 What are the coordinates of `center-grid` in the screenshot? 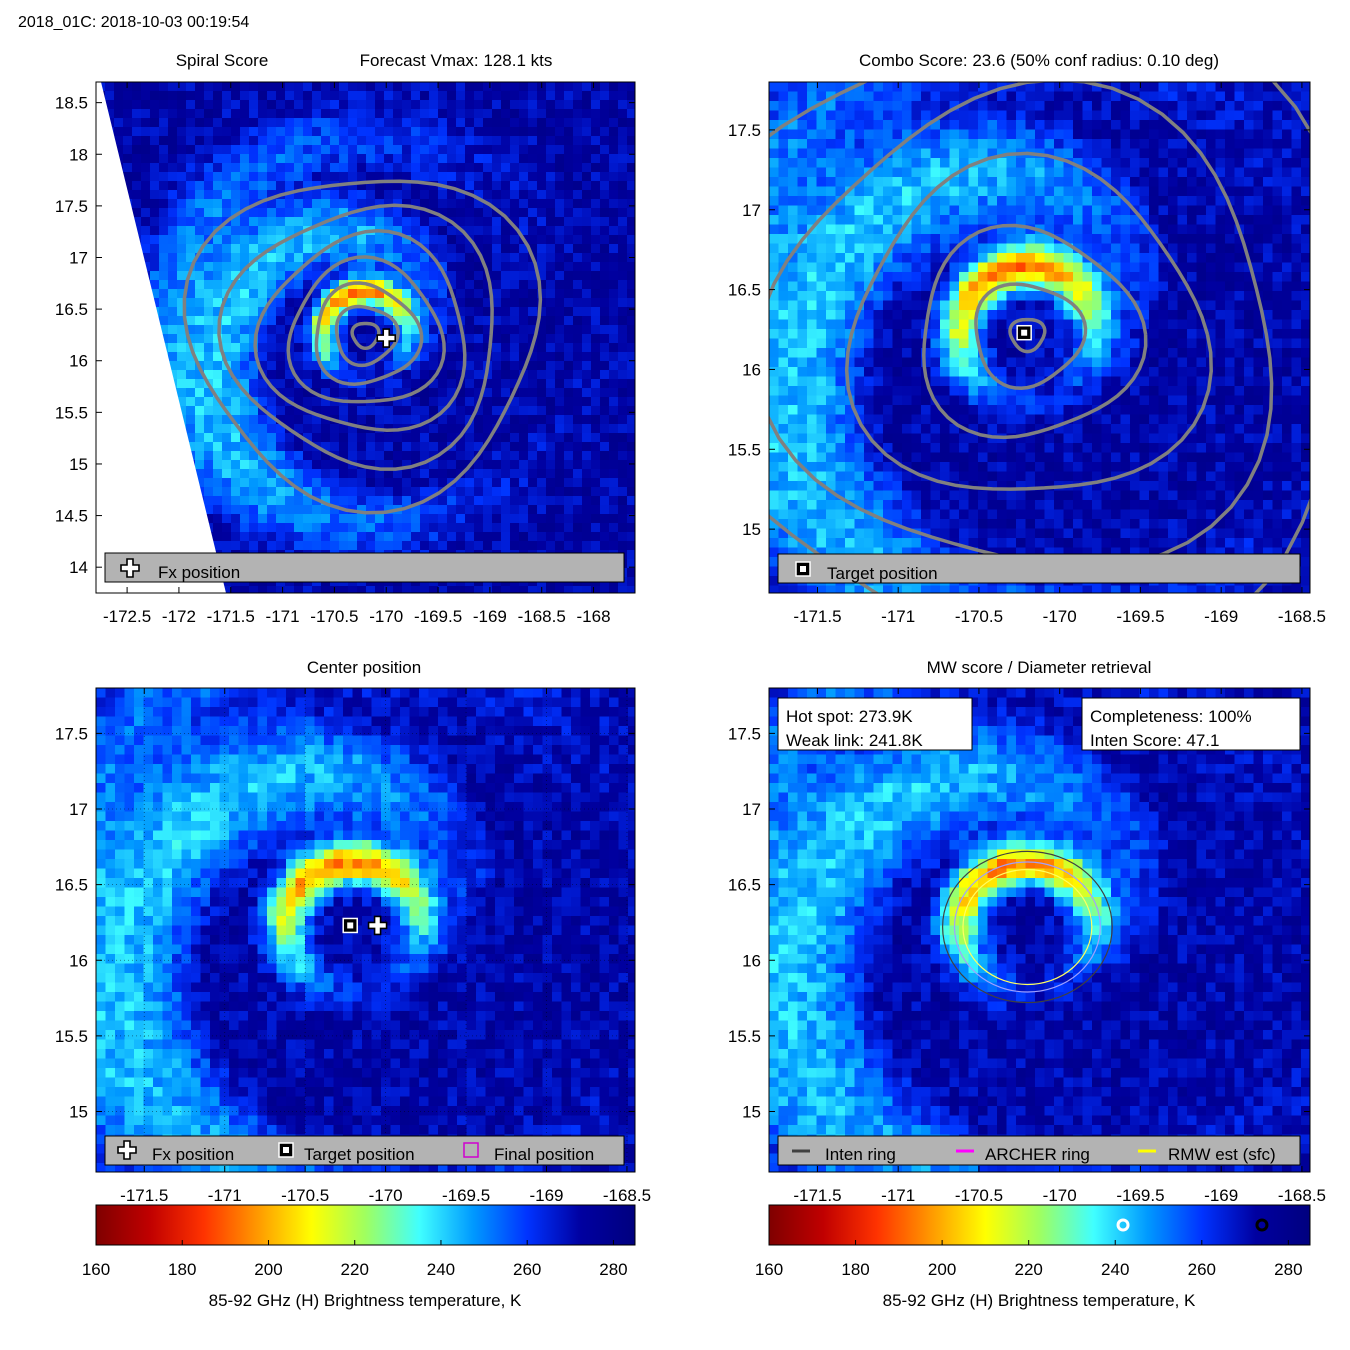 It's located at (365, 930).